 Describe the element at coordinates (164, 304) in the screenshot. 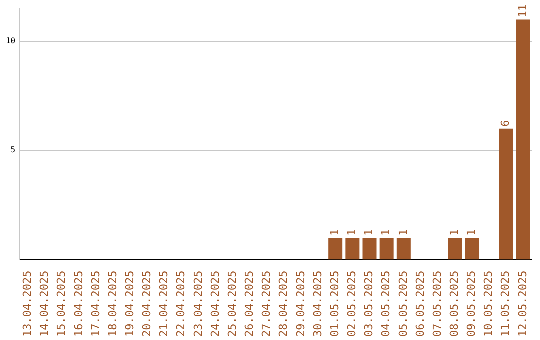

I see `x-tick-label: 21.04.2025` at that location.